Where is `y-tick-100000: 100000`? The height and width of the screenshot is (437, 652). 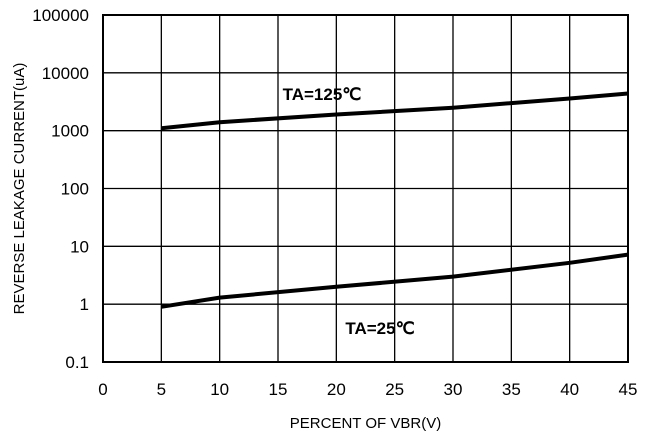
y-tick-100000: 100000 is located at coordinates (60, 15).